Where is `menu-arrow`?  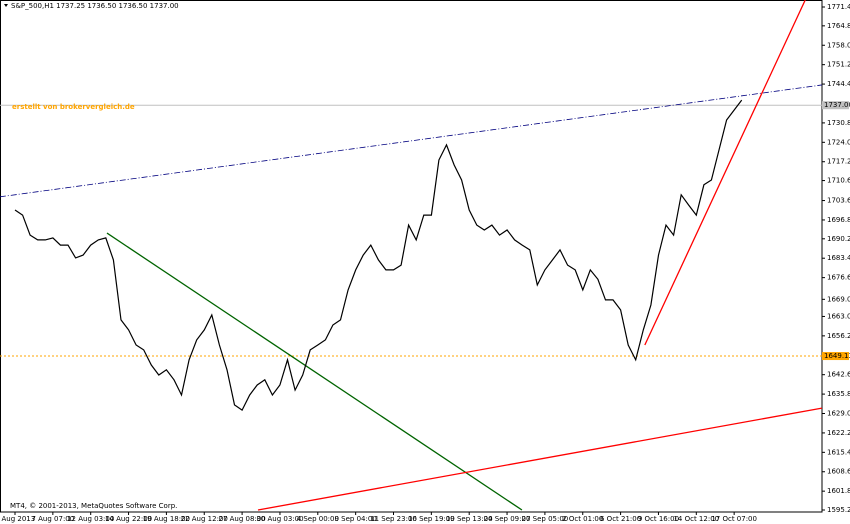 menu-arrow is located at coordinates (6, 5).